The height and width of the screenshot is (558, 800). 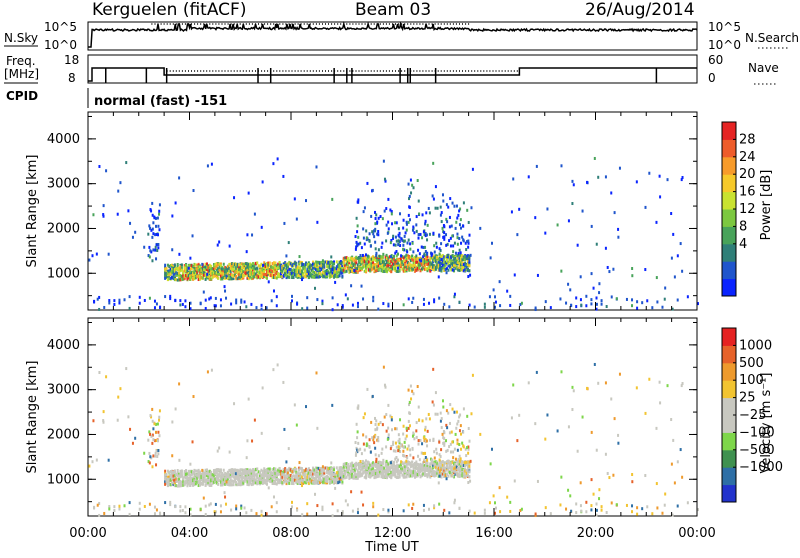 What do you see at coordinates (392, 35) in the screenshot?
I see `nsky-line` at bounding box center [392, 35].